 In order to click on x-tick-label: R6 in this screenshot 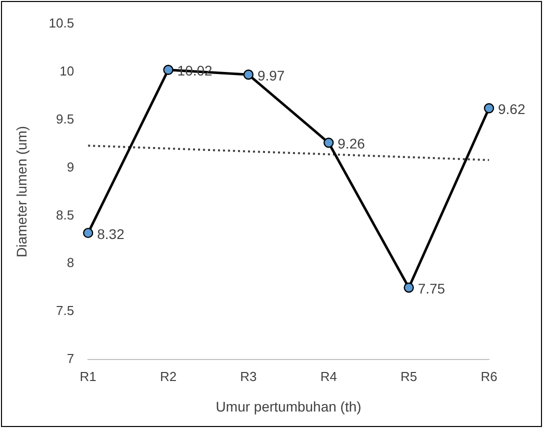, I will do `click(489, 376)`.